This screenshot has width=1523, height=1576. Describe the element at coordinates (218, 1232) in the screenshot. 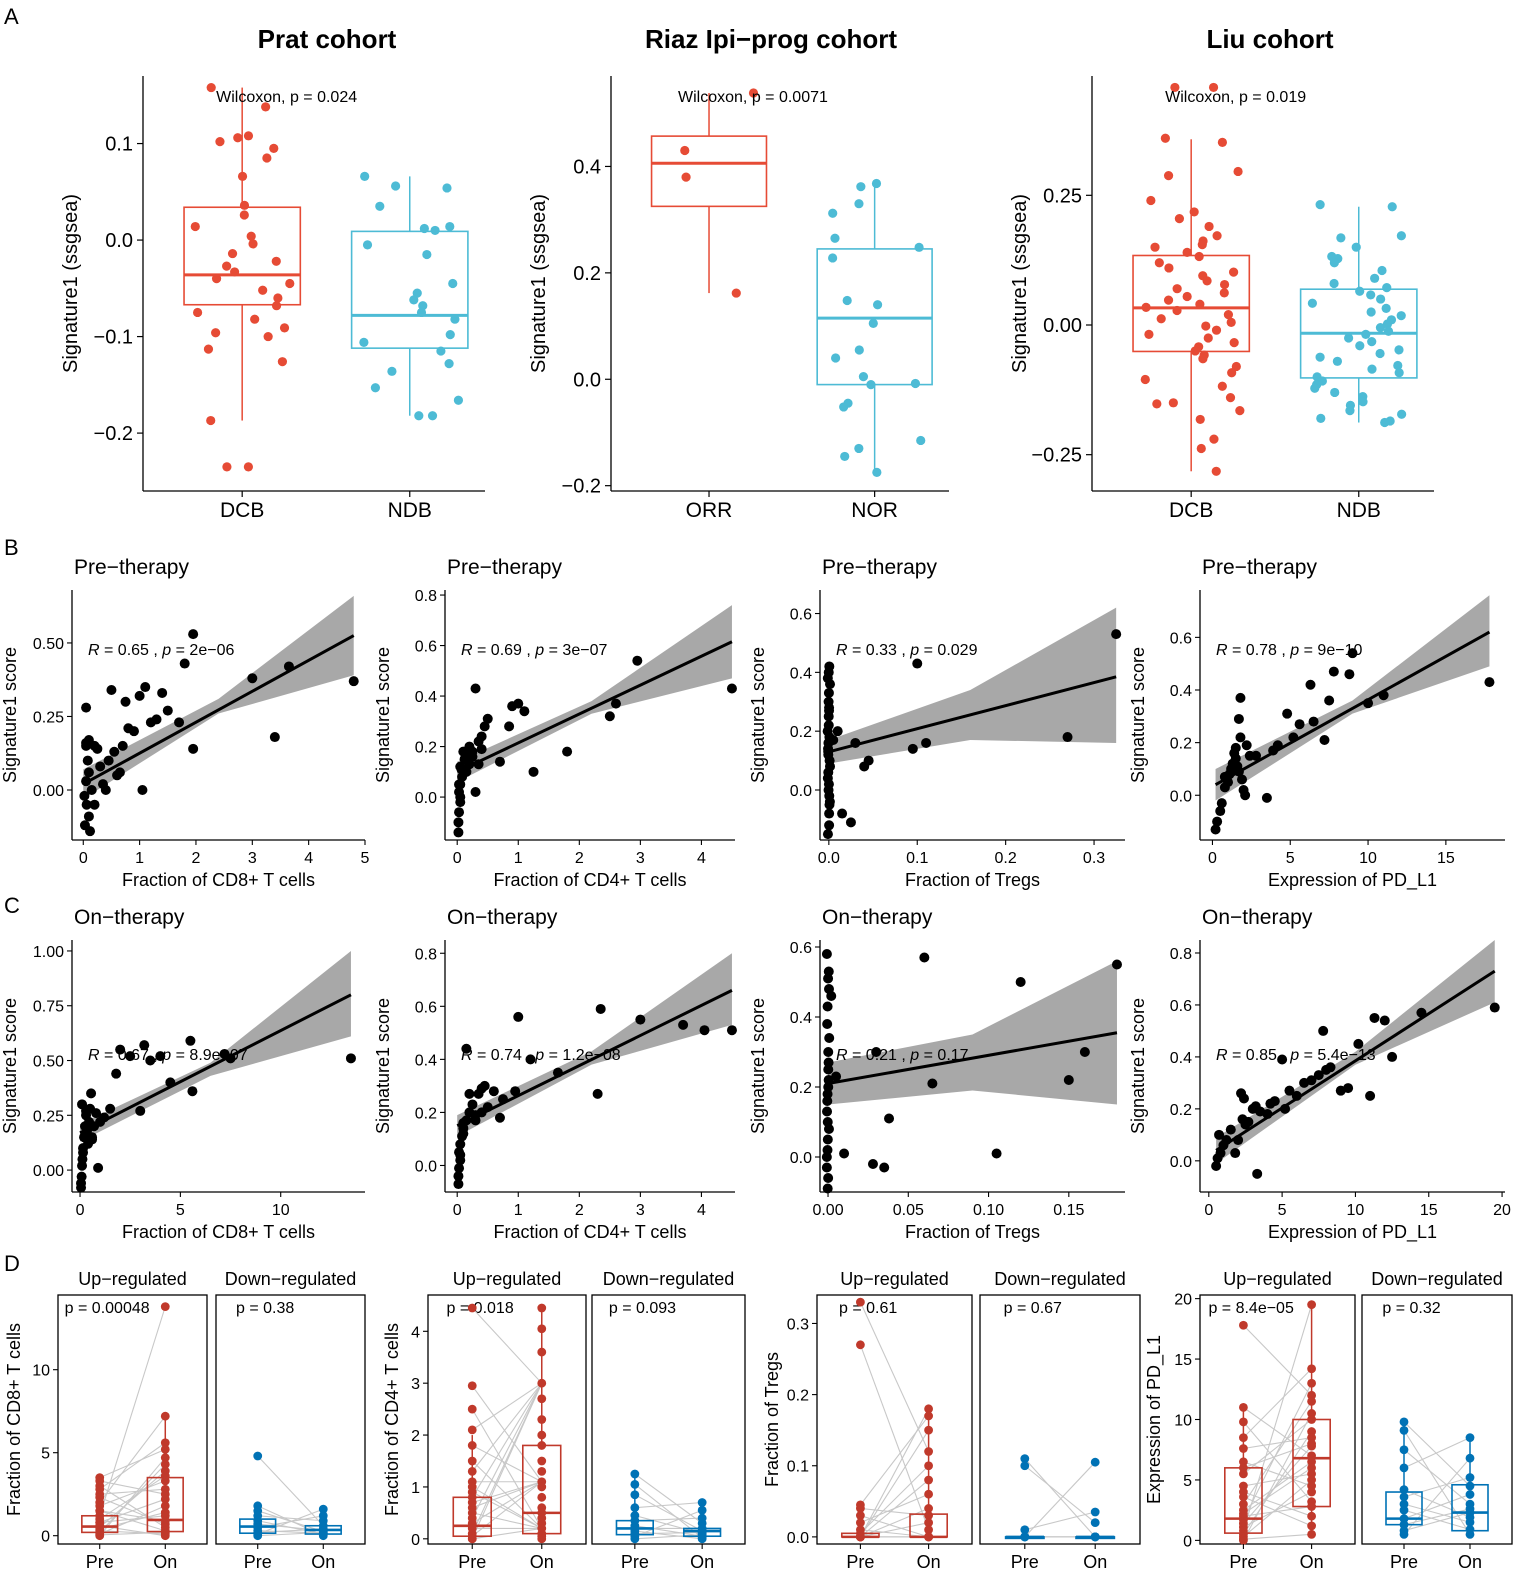

I see `x-axis-label: Fraction of CD8+ T cells` at that location.